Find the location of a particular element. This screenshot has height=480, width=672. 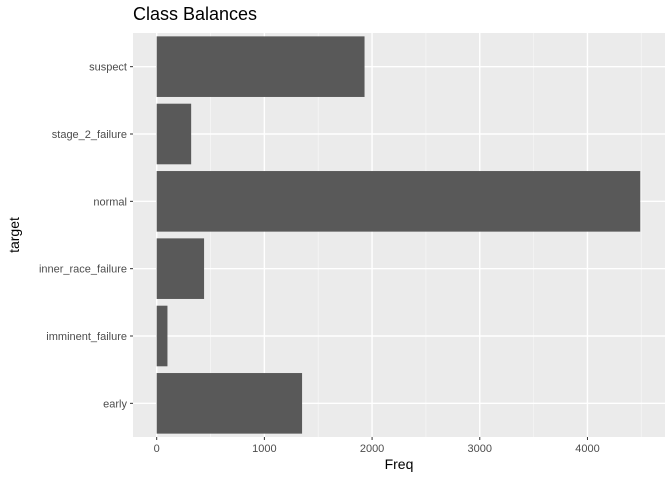

bar-suspect is located at coordinates (260, 66).